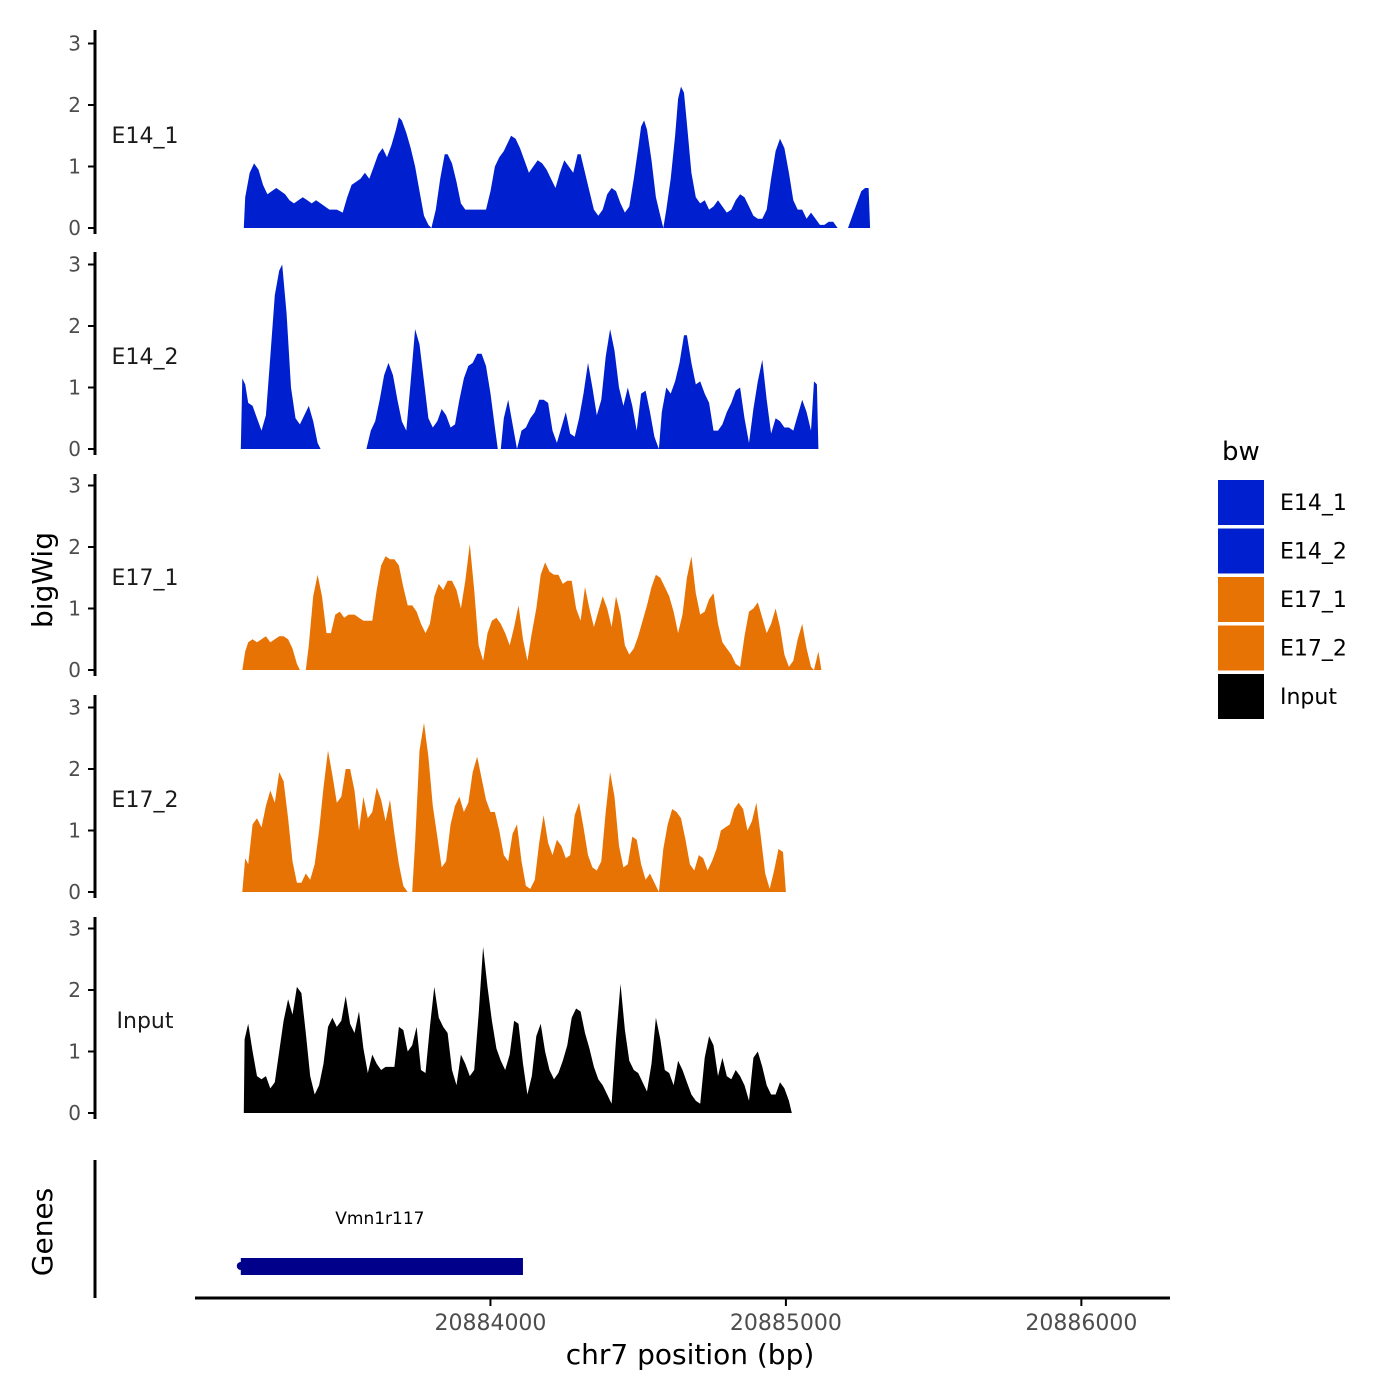 Image resolution: width=1400 pixels, height=1400 pixels. What do you see at coordinates (145, 578) in the screenshot?
I see `track-label-E17_1: E17_1` at bounding box center [145, 578].